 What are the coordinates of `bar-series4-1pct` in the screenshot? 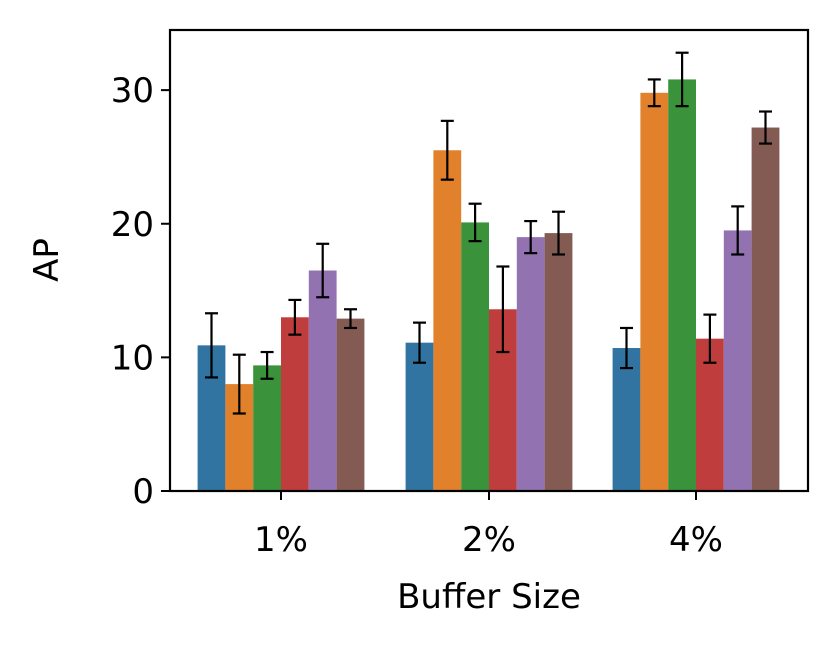 It's located at (295, 404).